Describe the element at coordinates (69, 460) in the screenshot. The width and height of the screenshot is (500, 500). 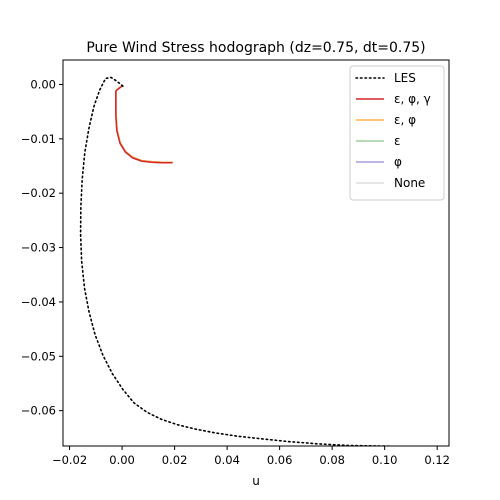
I see `x-tick-label: −0.02` at that location.